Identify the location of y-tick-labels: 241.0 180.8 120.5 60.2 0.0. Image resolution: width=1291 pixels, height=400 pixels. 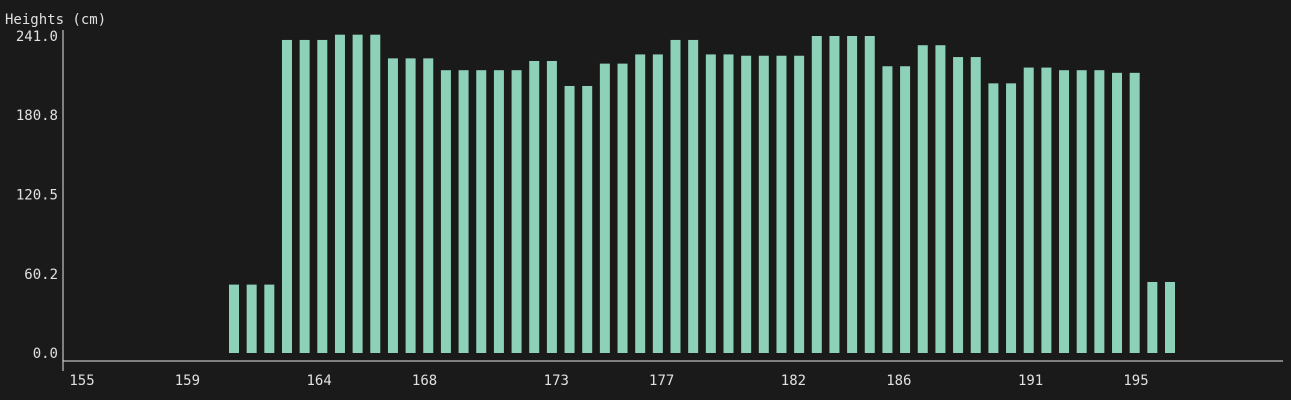
(37, 195).